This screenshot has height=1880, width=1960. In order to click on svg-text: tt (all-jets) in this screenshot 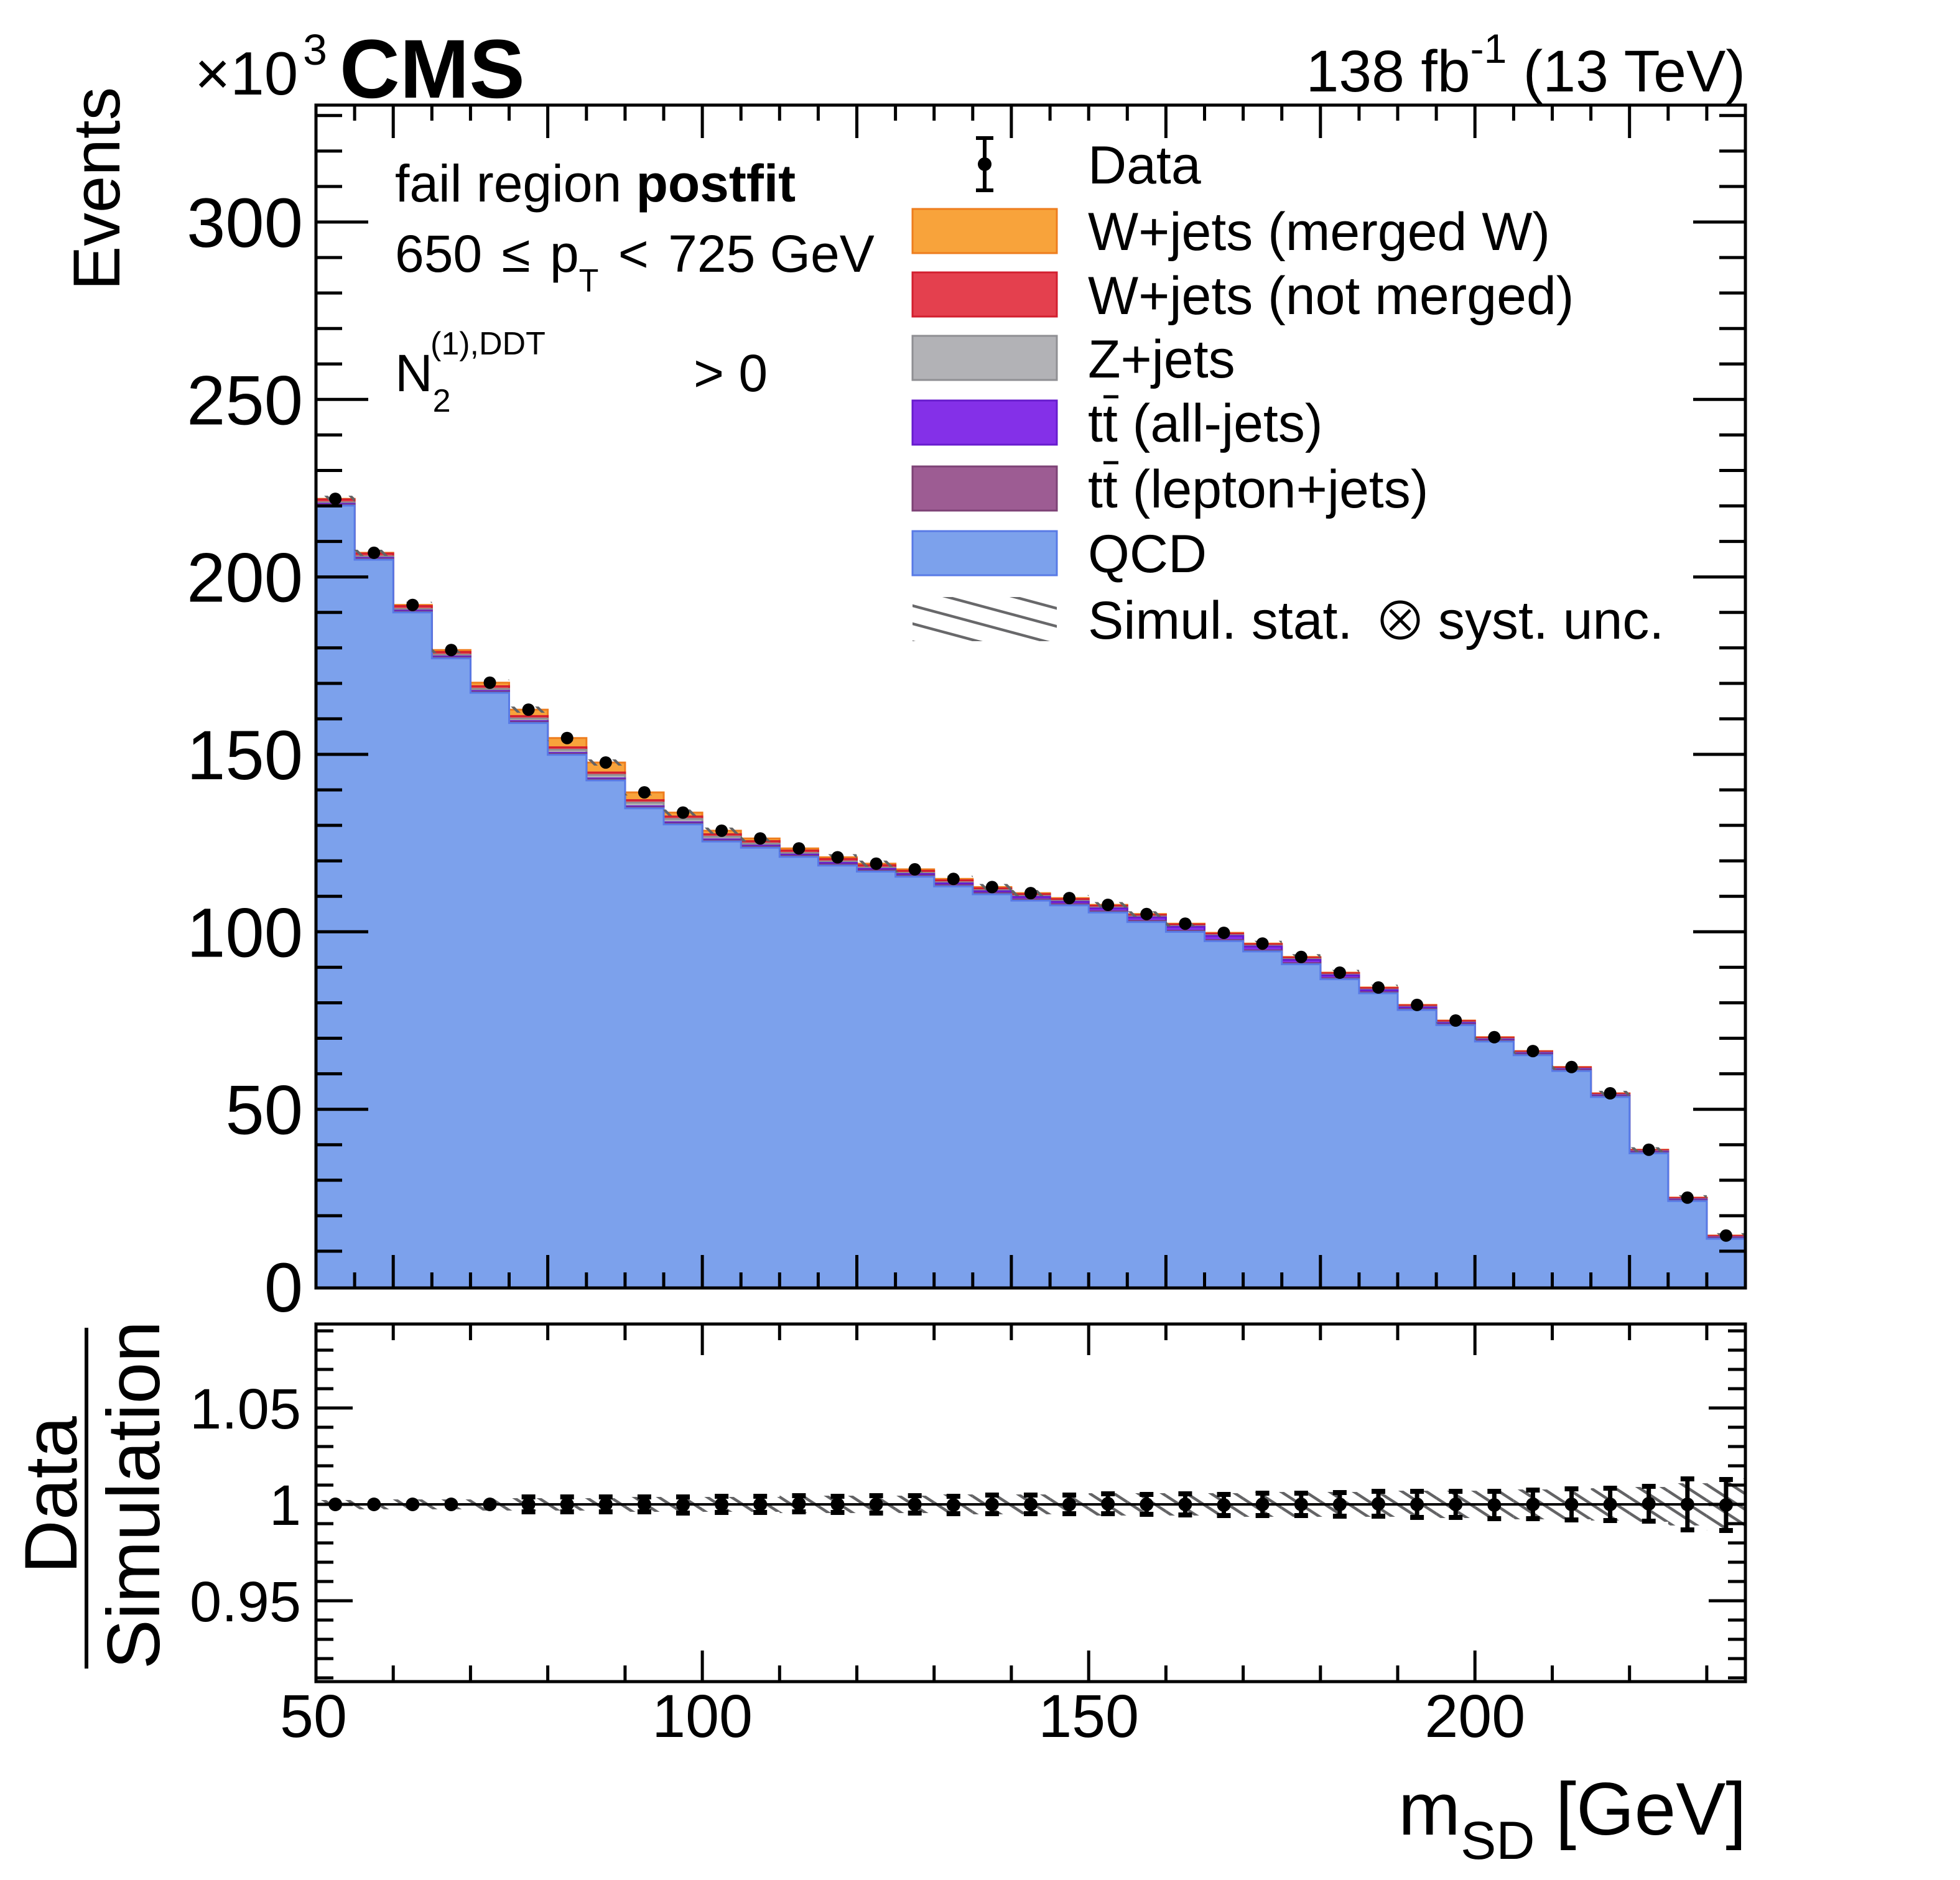, I will do `click(1205, 423)`.